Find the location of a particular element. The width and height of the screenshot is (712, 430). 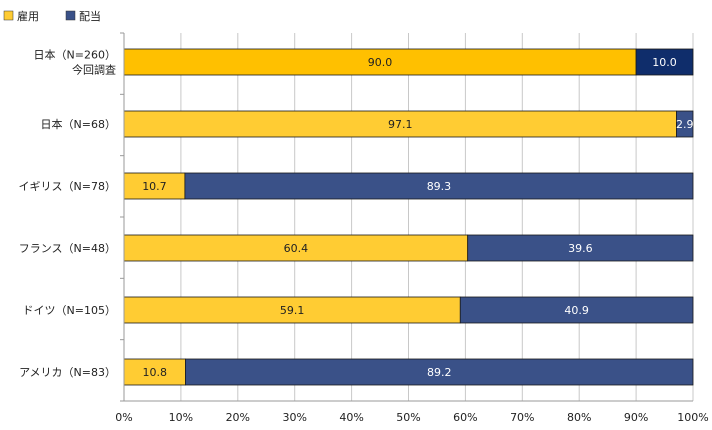

bar-value-label: 89.2 is located at coordinates (439, 372).